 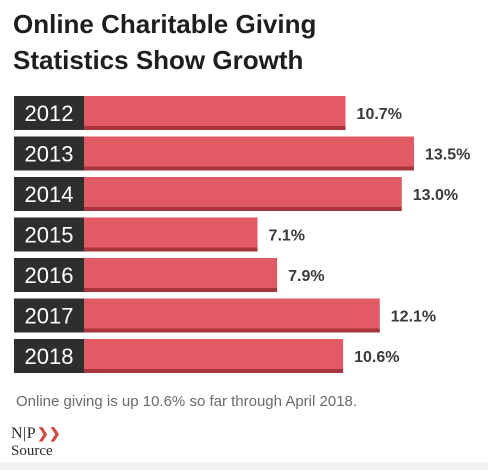 What do you see at coordinates (413, 317) in the screenshot?
I see `data-label: 12.1%` at bounding box center [413, 317].